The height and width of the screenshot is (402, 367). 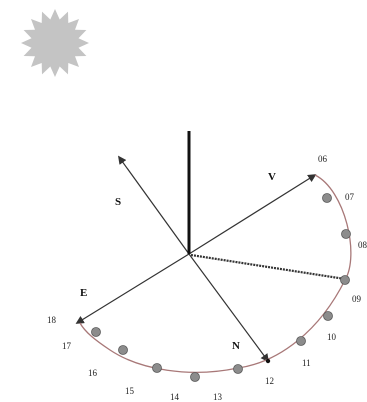 I want to click on north-label: N, so click(x=236, y=346).